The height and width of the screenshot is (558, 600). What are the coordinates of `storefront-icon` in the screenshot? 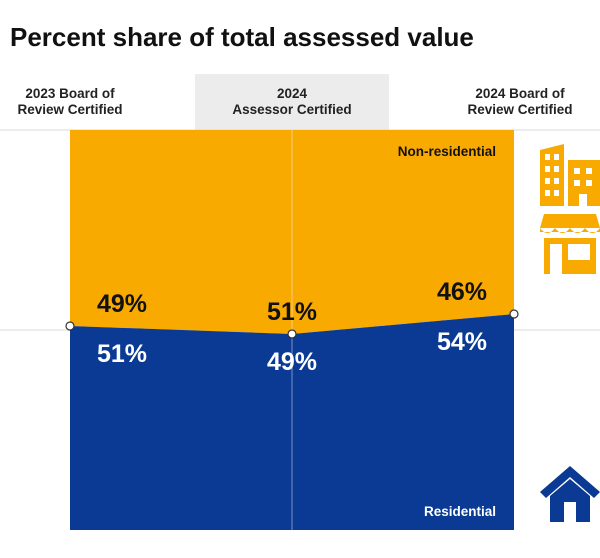 It's located at (570, 244).